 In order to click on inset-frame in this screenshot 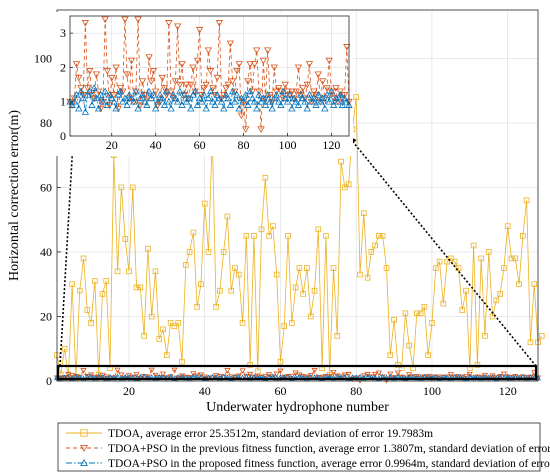, I will do `click(209, 76)`.